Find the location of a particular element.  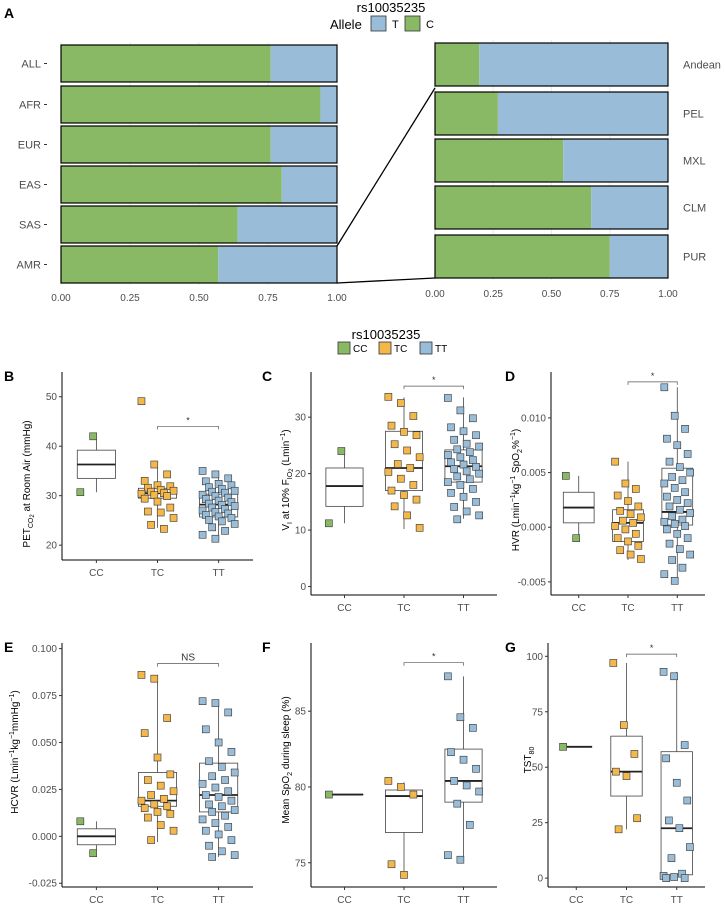

y-tick-label: 85 is located at coordinates (301, 712).